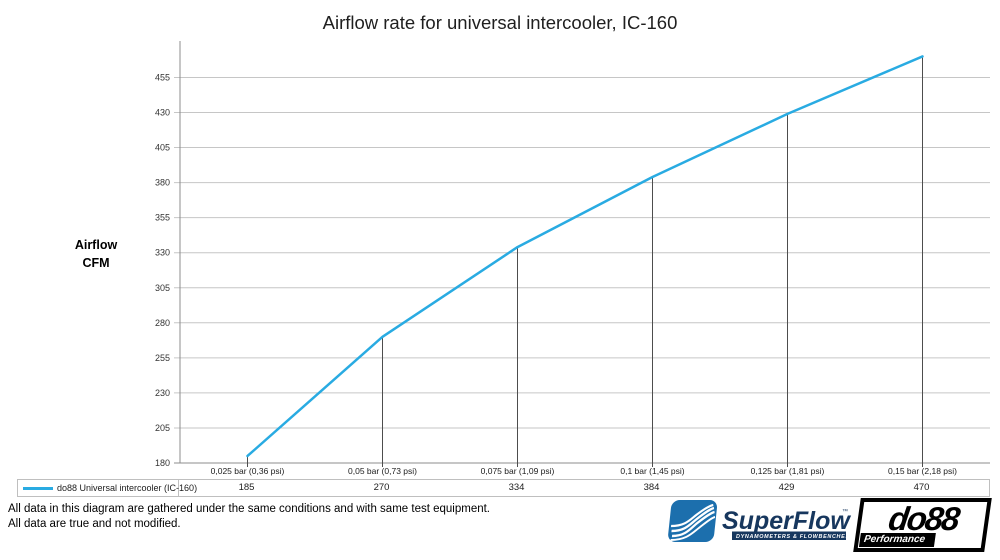  What do you see at coordinates (651, 487) in the screenshot?
I see `table-value-cell: 384` at bounding box center [651, 487].